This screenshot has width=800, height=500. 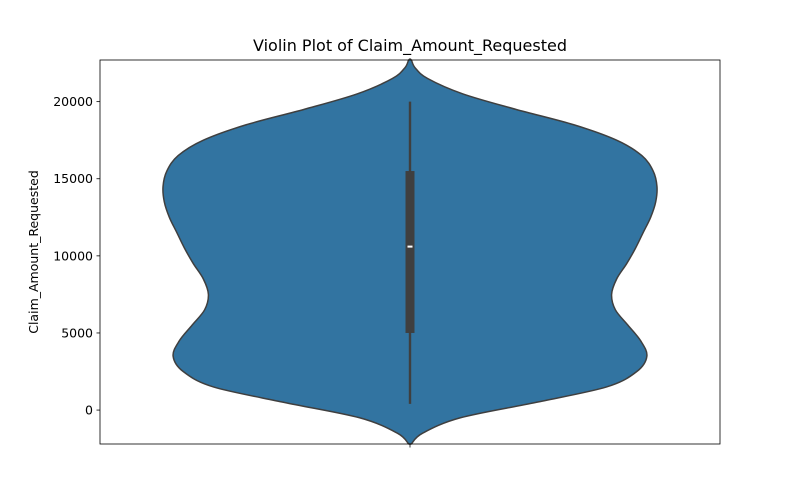 What do you see at coordinates (410, 46) in the screenshot?
I see `chart-title: Violin Plot of Claim_Amount_Requested` at bounding box center [410, 46].